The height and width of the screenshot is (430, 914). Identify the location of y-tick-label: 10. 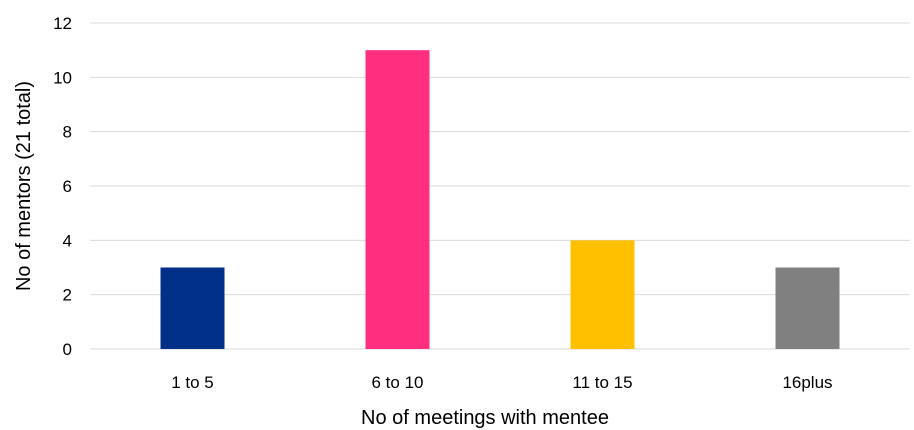
(62, 77).